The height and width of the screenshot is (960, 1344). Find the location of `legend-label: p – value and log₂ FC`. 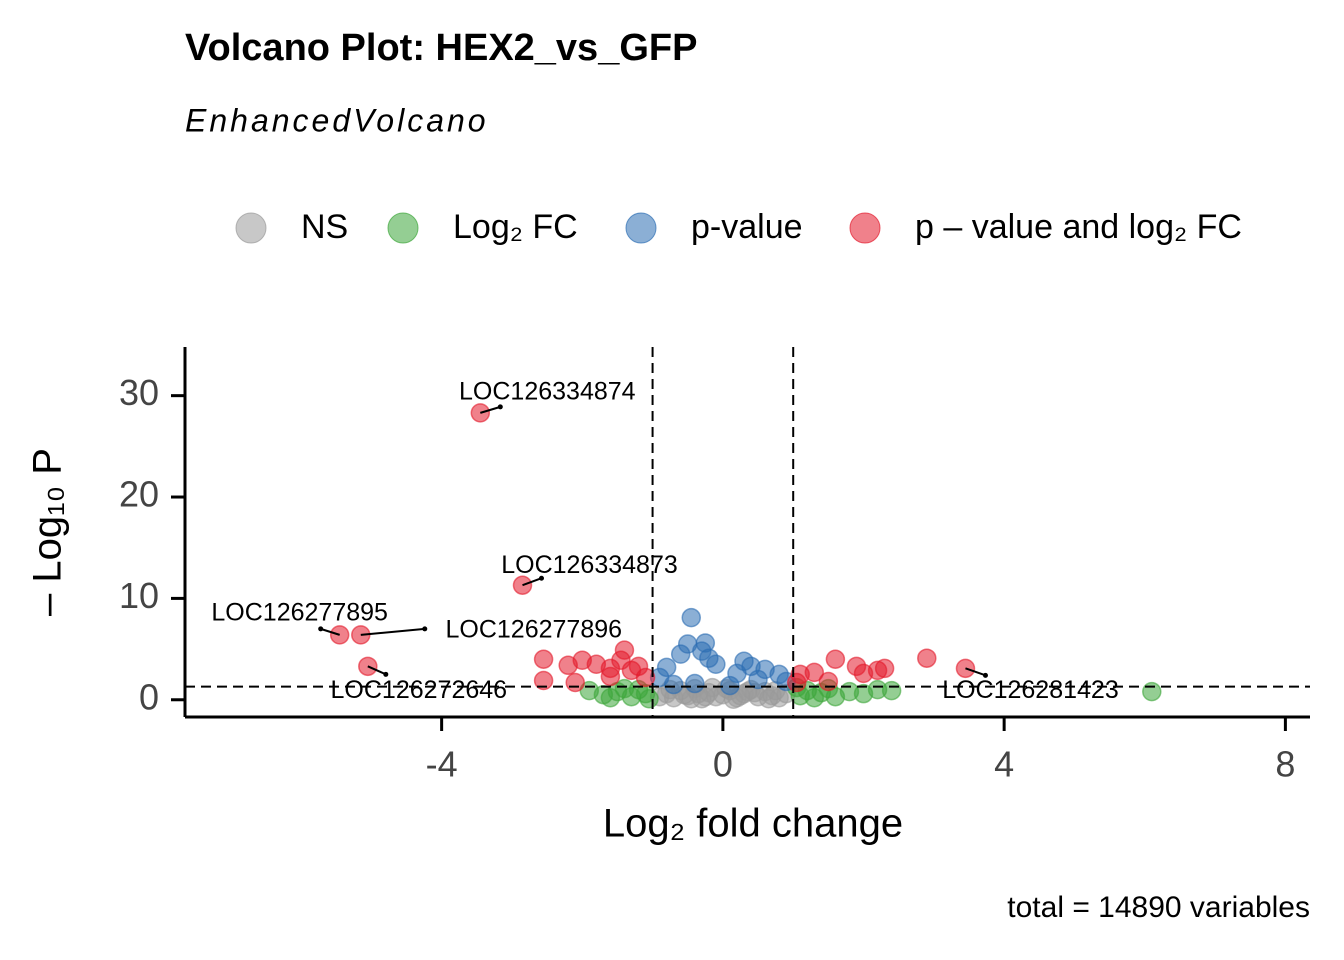

legend-label: p – value and log₂ FC is located at coordinates (1078, 227).